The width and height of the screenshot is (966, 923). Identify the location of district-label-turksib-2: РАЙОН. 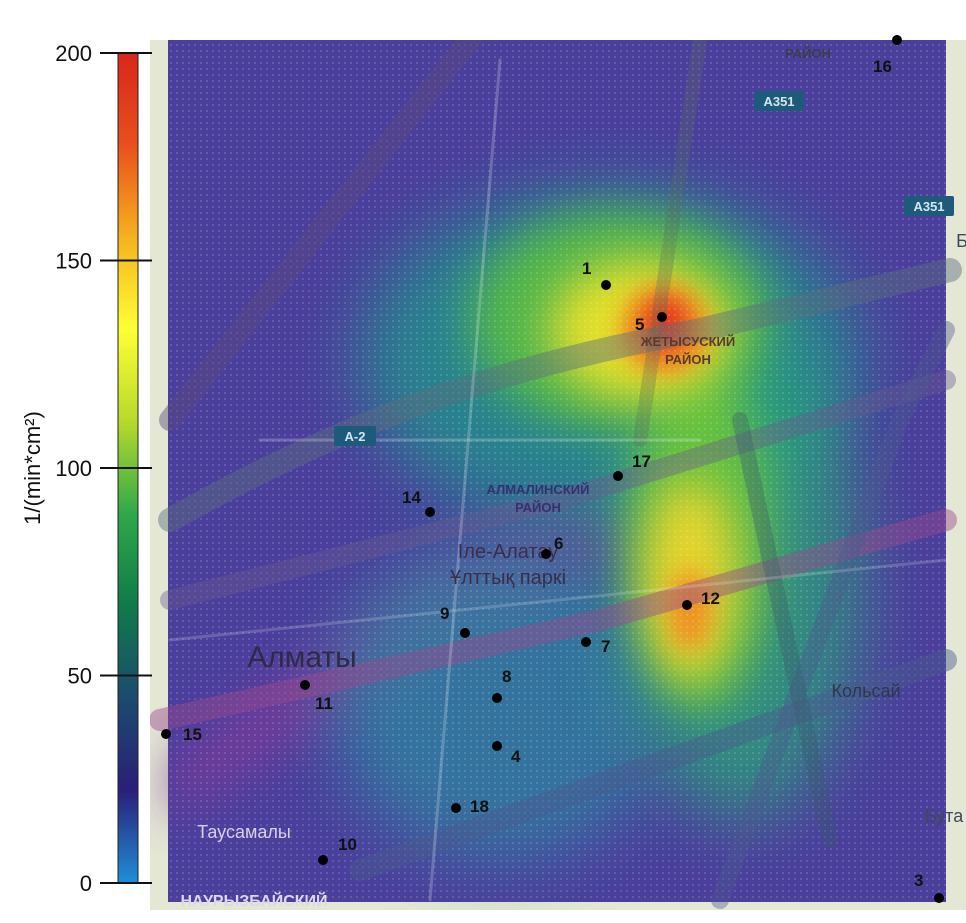
(808, 53).